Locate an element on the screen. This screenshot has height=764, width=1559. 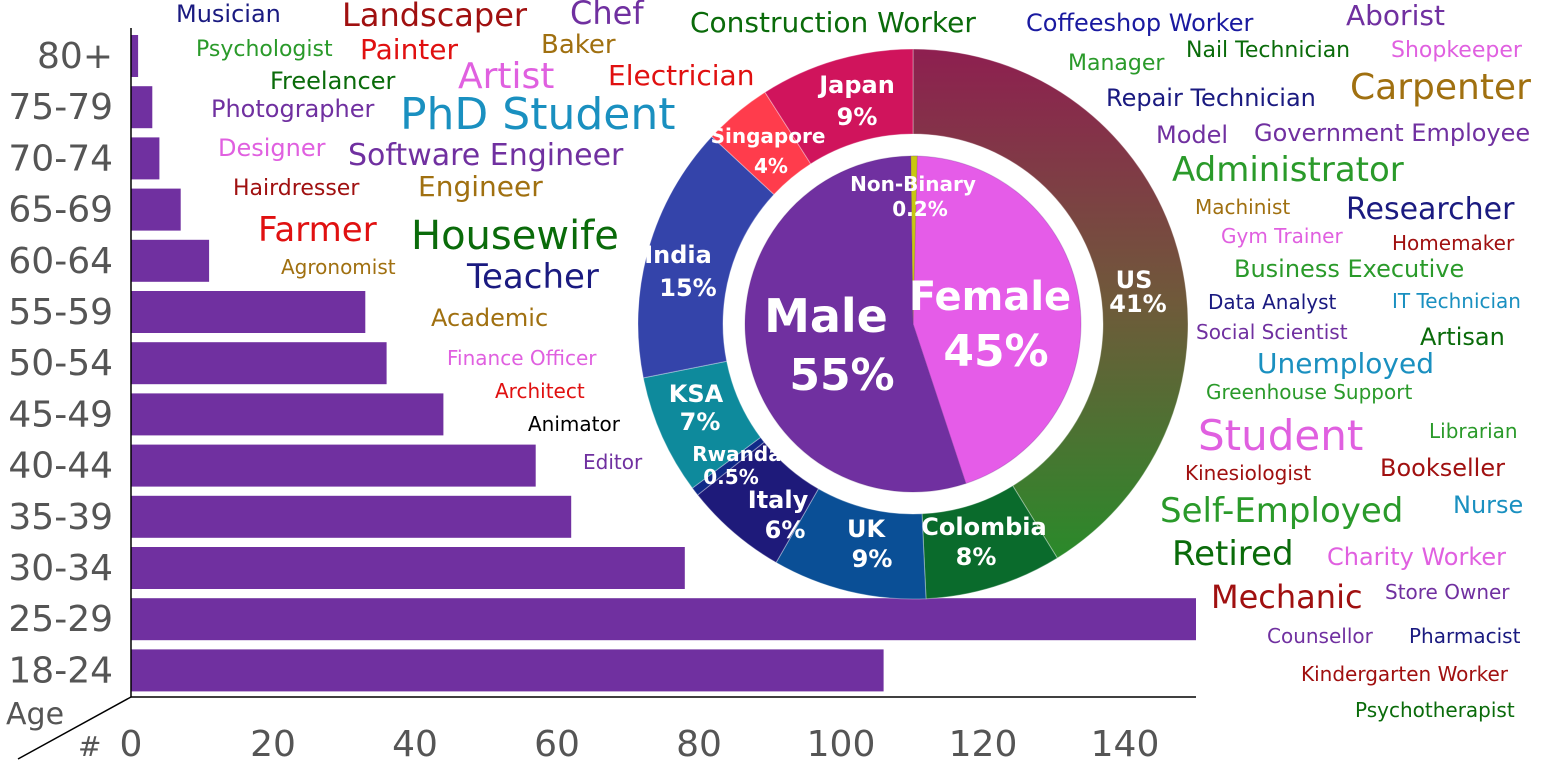
occupation-word: Artist is located at coordinates (506, 76).